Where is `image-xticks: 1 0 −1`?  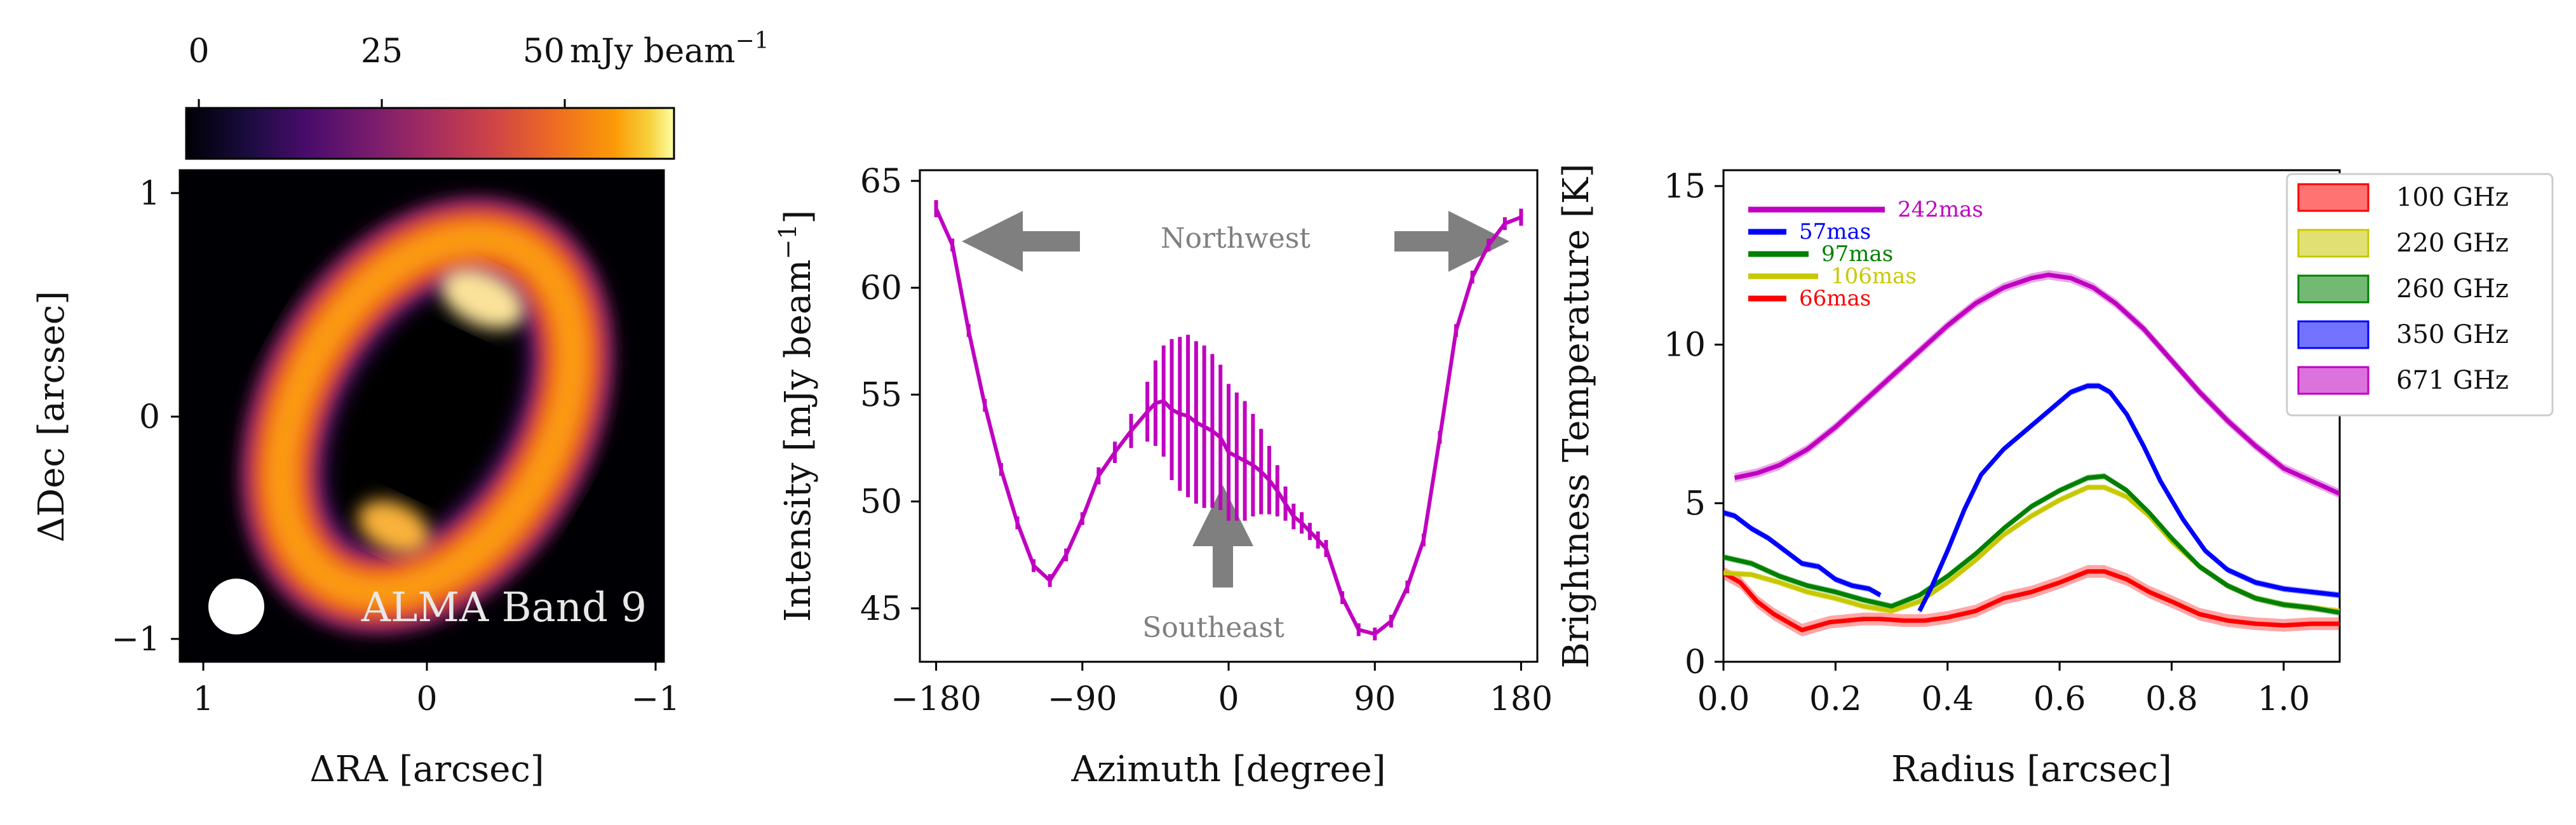
image-xticks: 1 0 −1 is located at coordinates (436, 690).